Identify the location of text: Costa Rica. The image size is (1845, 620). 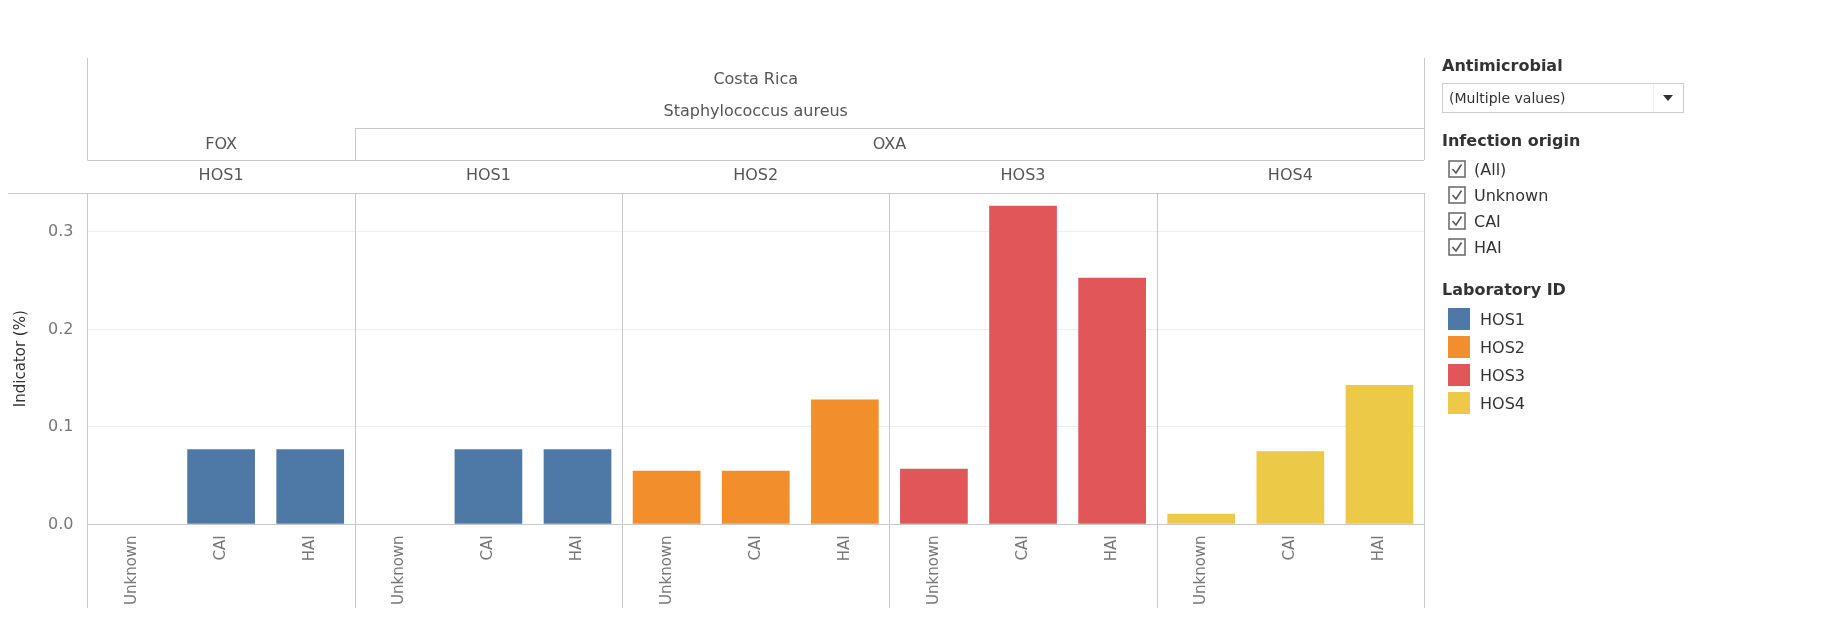
(756, 79).